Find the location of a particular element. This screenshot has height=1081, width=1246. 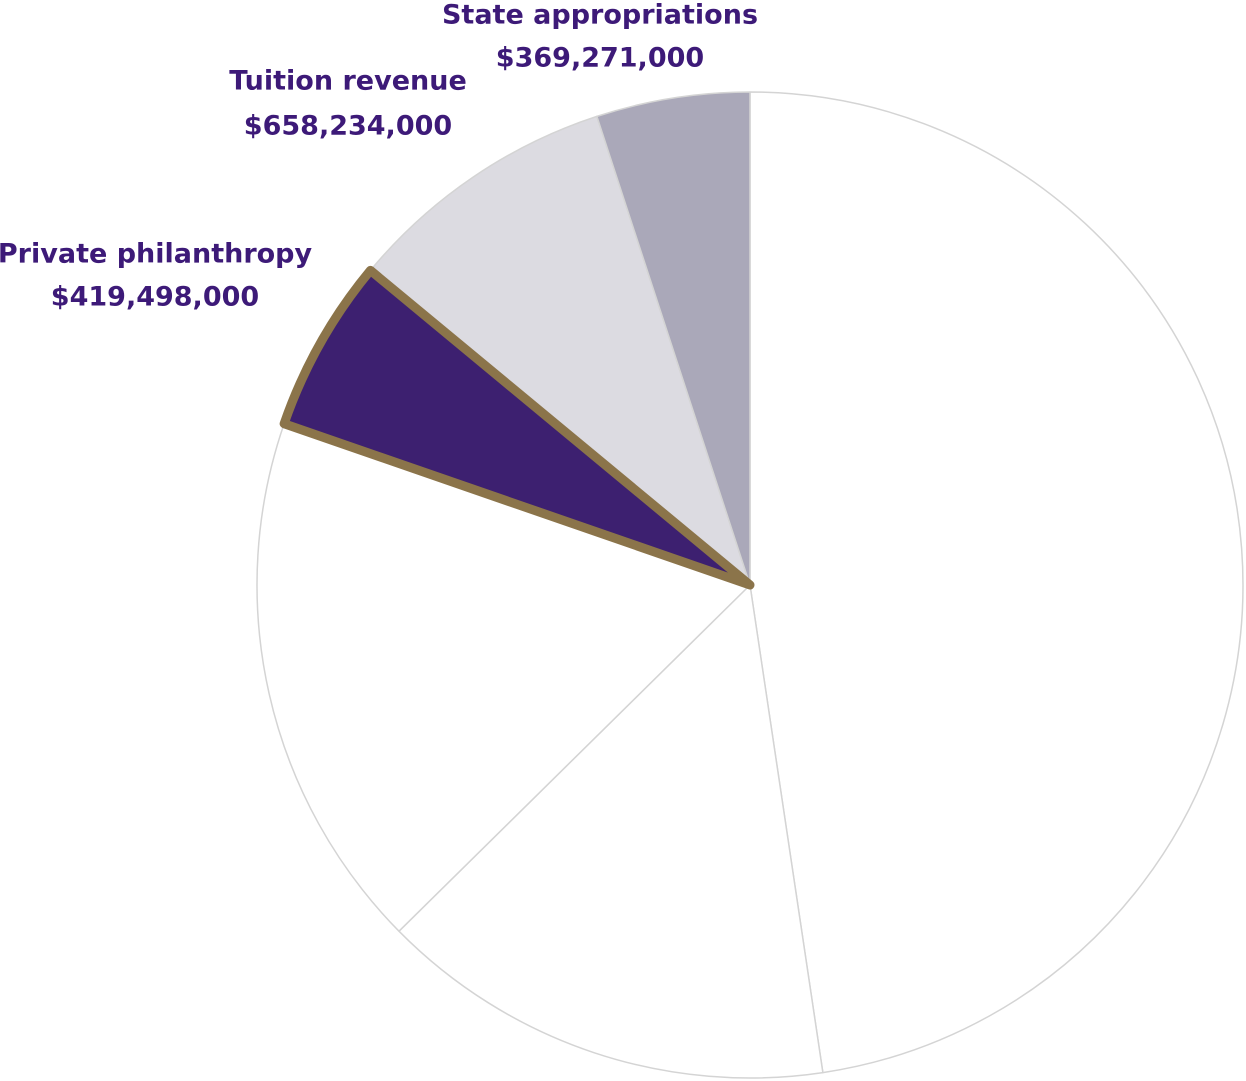

pie-slice-private-philanthropy is located at coordinates (517, 427).